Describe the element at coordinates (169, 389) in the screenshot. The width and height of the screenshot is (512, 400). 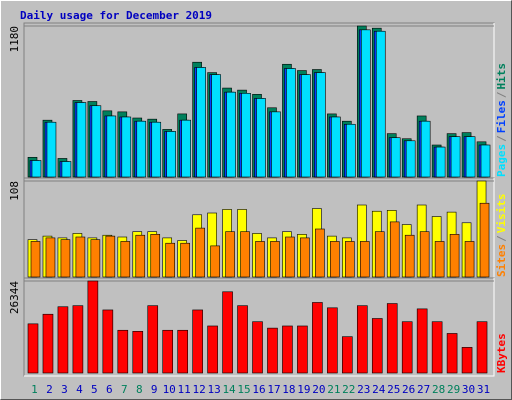
I see `x-tick-label: 10` at that location.